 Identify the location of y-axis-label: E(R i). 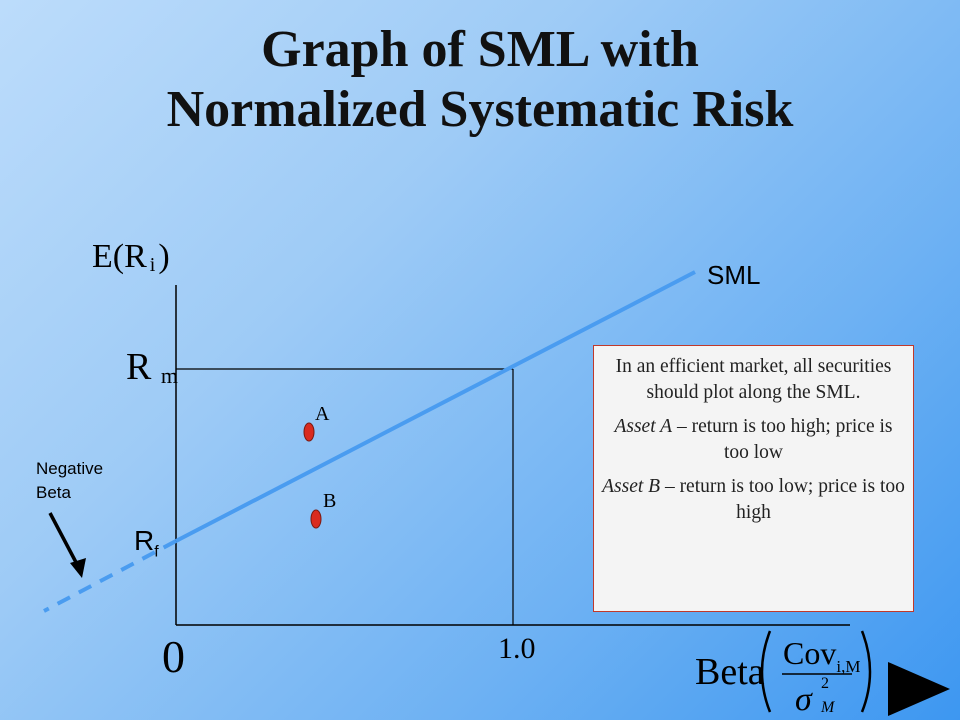
(131, 257).